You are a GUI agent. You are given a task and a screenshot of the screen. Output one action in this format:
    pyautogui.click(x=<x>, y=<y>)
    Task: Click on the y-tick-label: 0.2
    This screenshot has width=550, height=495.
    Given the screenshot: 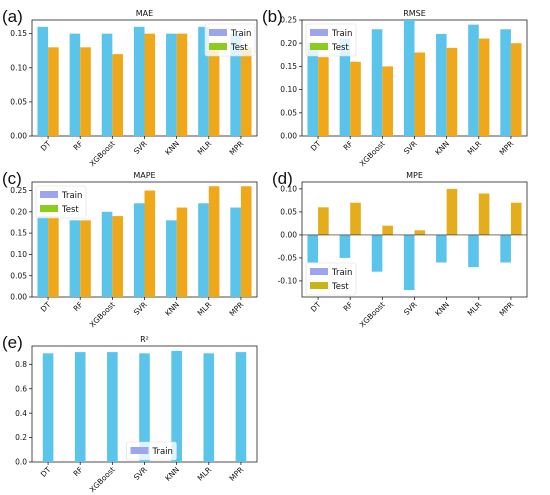 What is the action you would take?
    pyautogui.click(x=21, y=437)
    